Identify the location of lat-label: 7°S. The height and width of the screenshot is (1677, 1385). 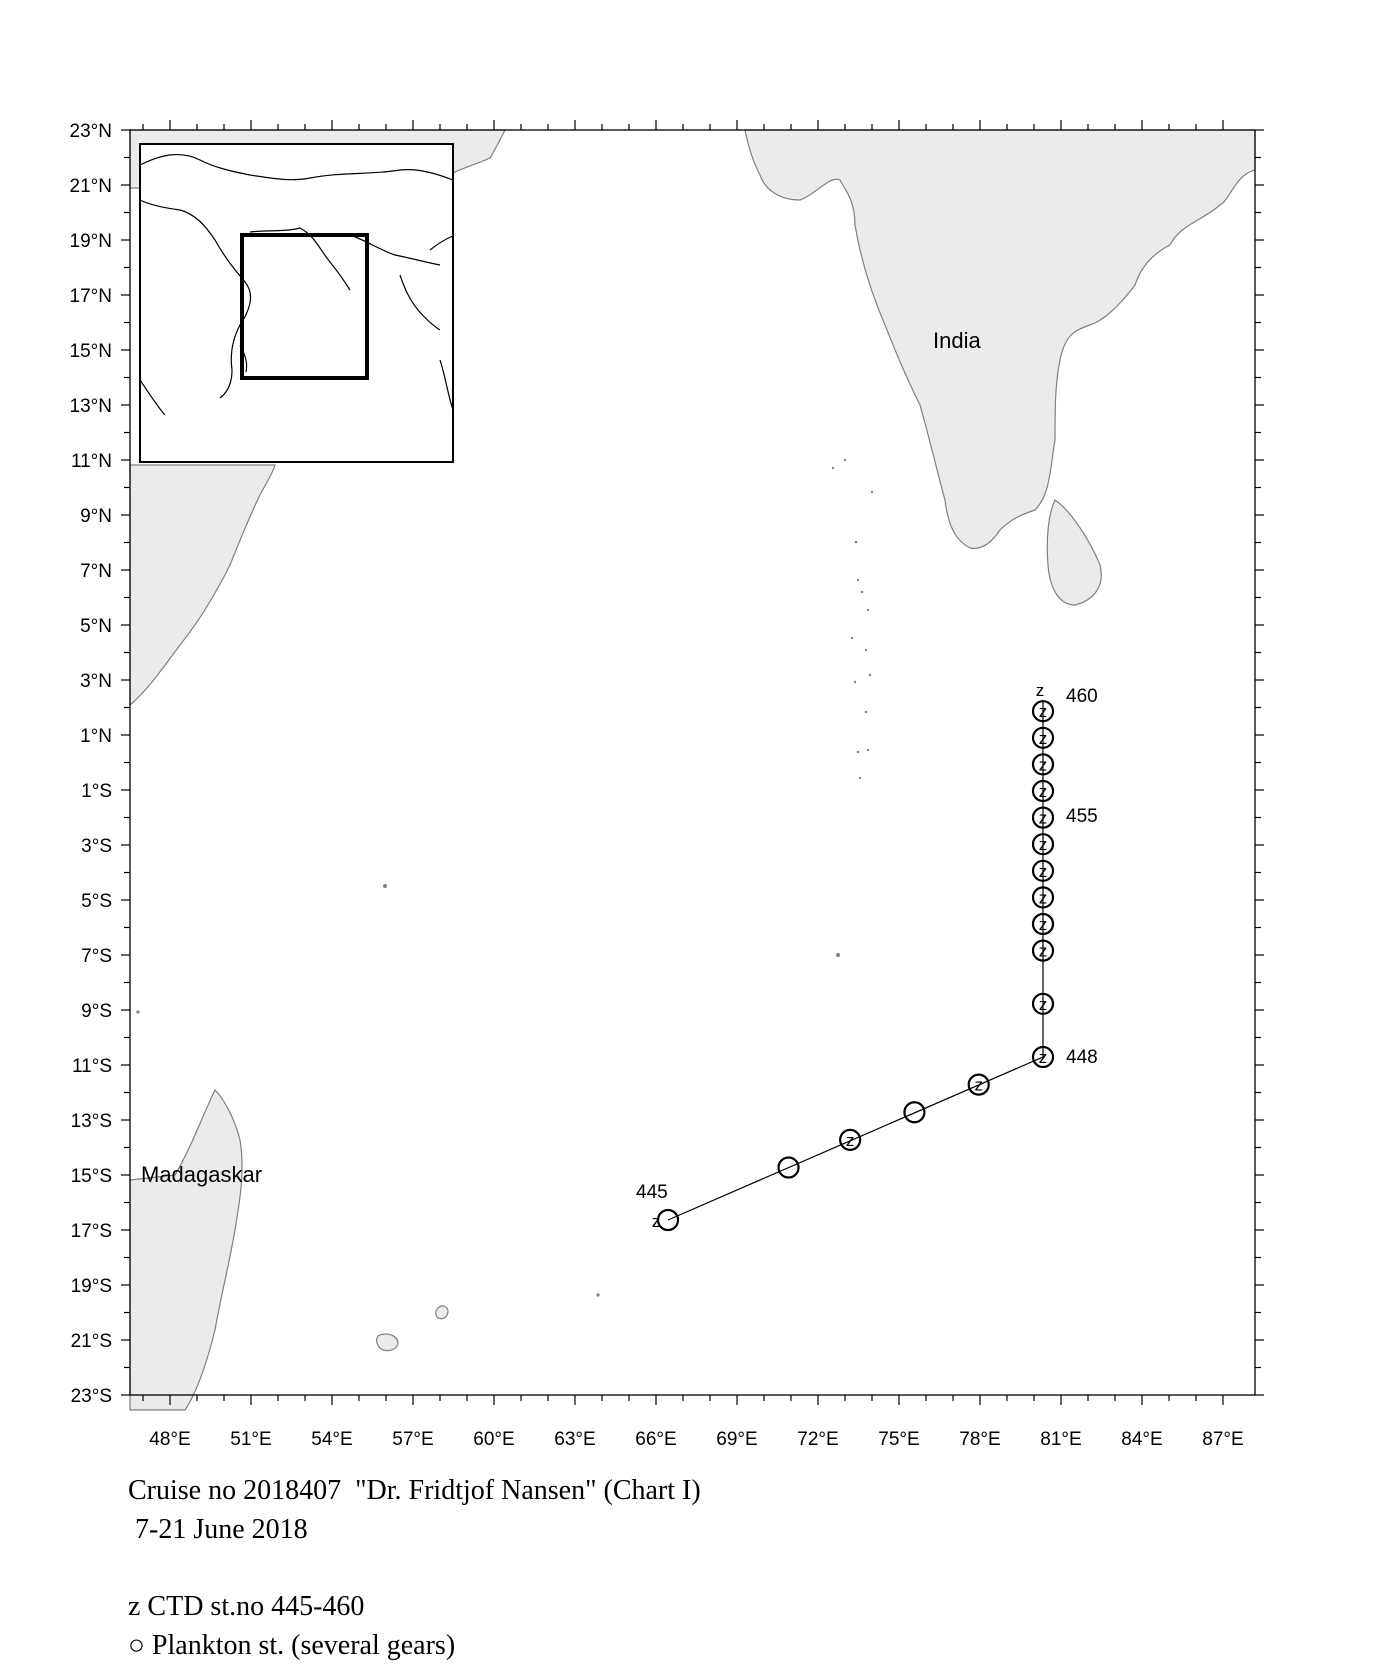
(96, 956).